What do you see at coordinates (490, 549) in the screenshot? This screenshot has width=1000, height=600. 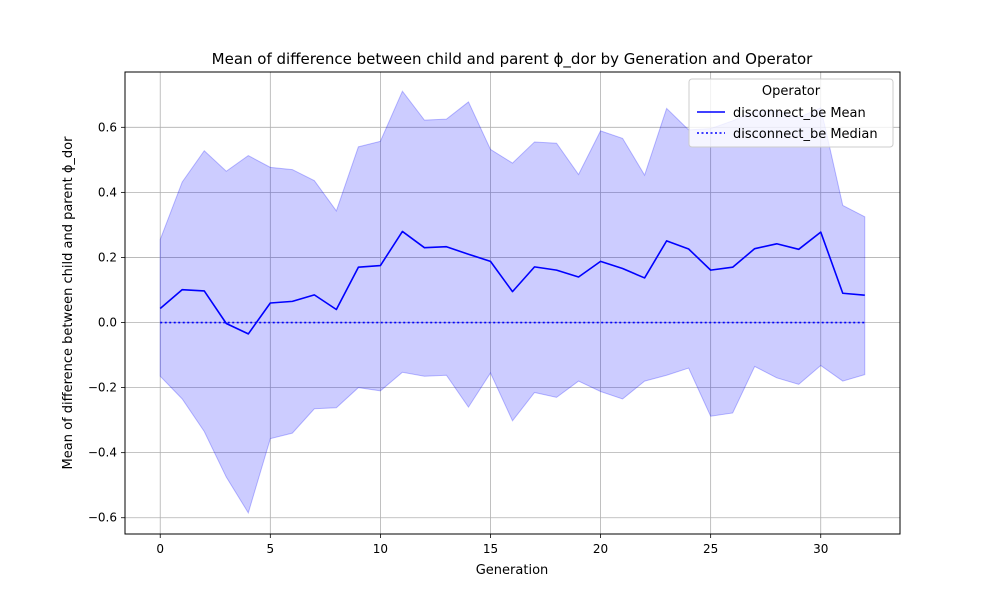 I see `x-tick-label: 15` at bounding box center [490, 549].